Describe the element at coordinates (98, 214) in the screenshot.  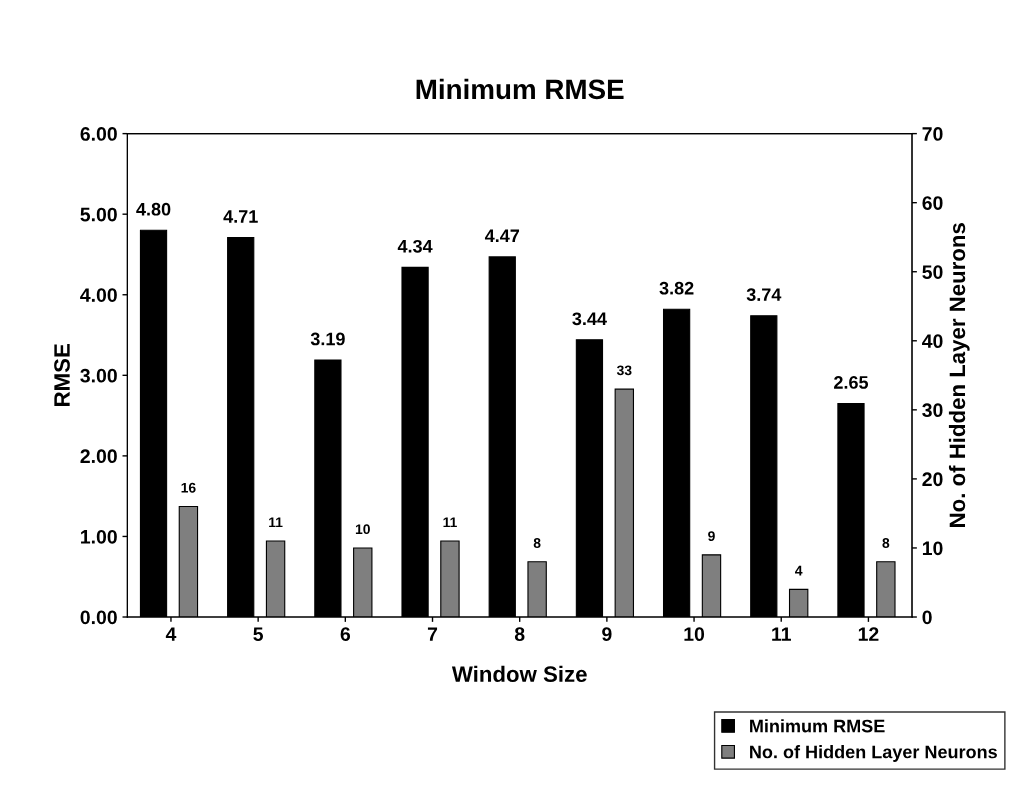
I see `y-tick-label: 5.00` at that location.